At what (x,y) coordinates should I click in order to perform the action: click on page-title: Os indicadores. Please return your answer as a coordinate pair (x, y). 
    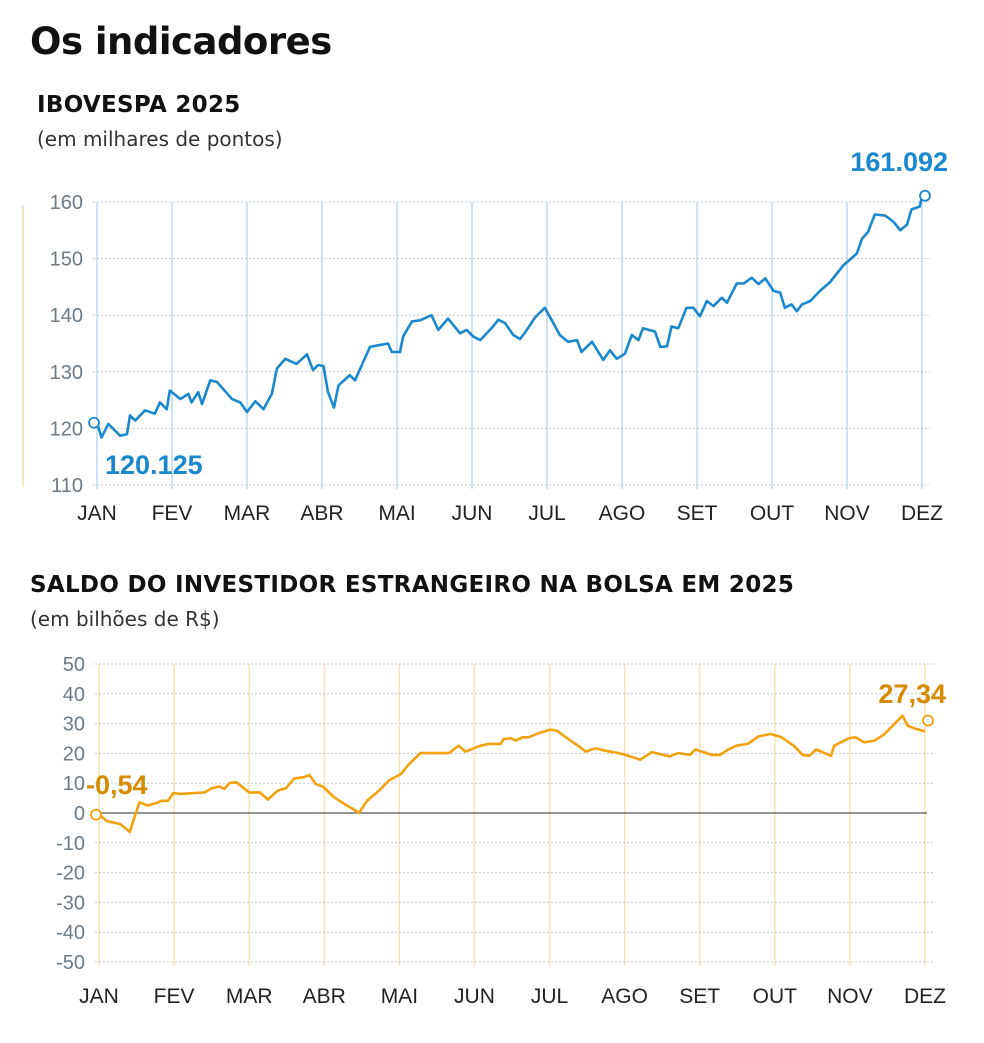
    Looking at the image, I should click on (181, 41).